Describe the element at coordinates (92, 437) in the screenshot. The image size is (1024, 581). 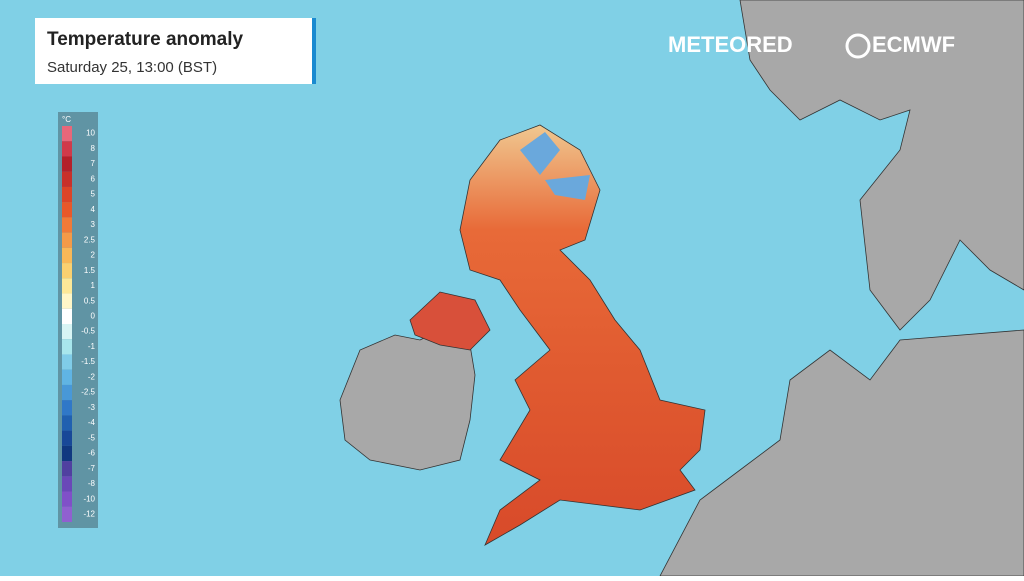
I see `legend-label: -5` at that location.